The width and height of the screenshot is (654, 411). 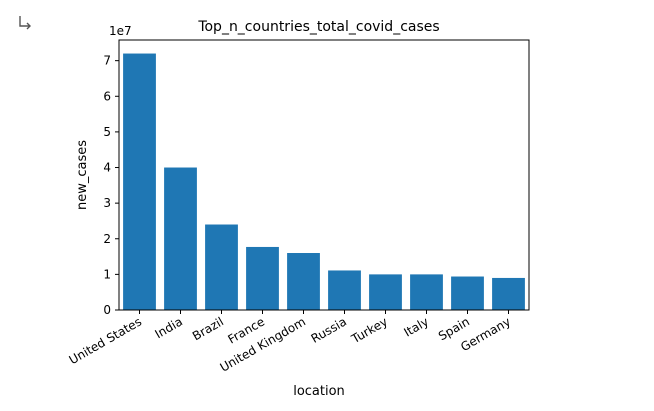 I want to click on y-axis-ticks: 0 1 2 3 4 5 6 7, so click(x=111, y=185).